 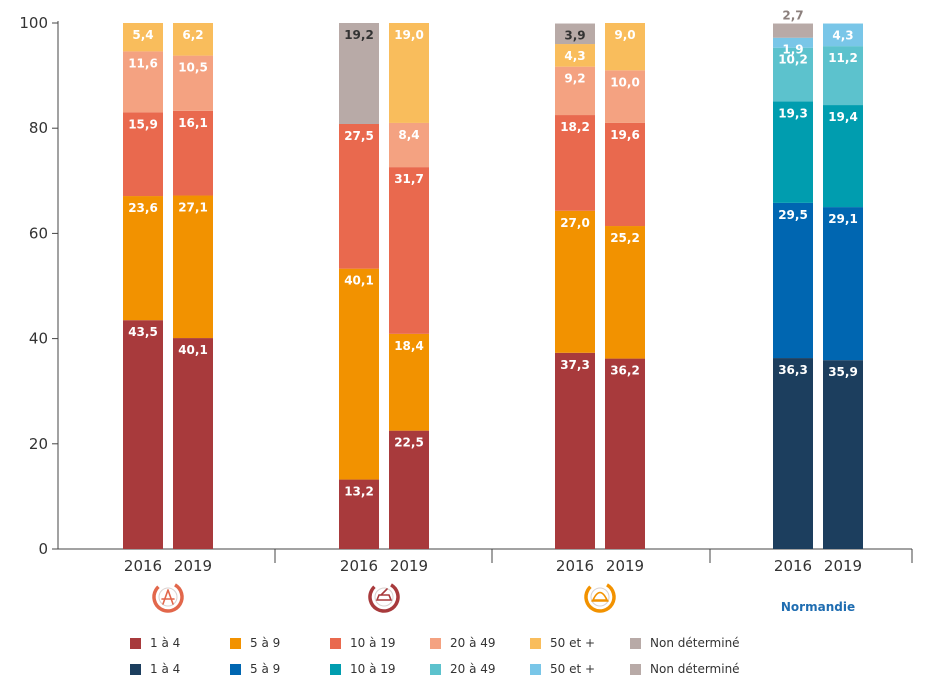 I want to click on car-repair-icon, so click(x=384, y=597).